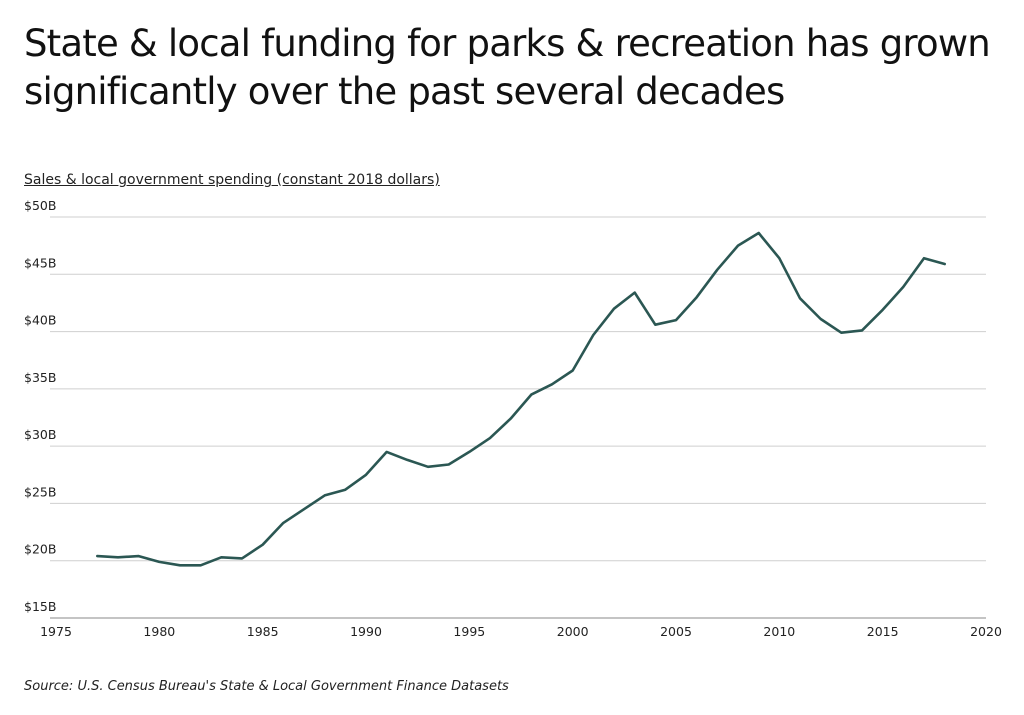  What do you see at coordinates (573, 631) in the screenshot?
I see `x-tick-label: 2000` at bounding box center [573, 631].